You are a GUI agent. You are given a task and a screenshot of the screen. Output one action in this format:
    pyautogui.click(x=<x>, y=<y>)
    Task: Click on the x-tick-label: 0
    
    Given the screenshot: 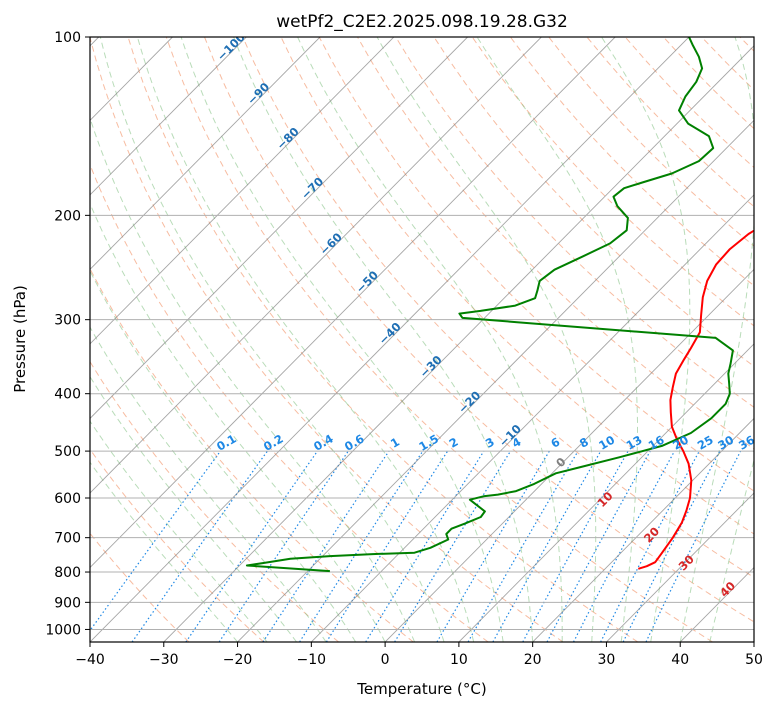 What is the action you would take?
    pyautogui.click(x=385, y=660)
    